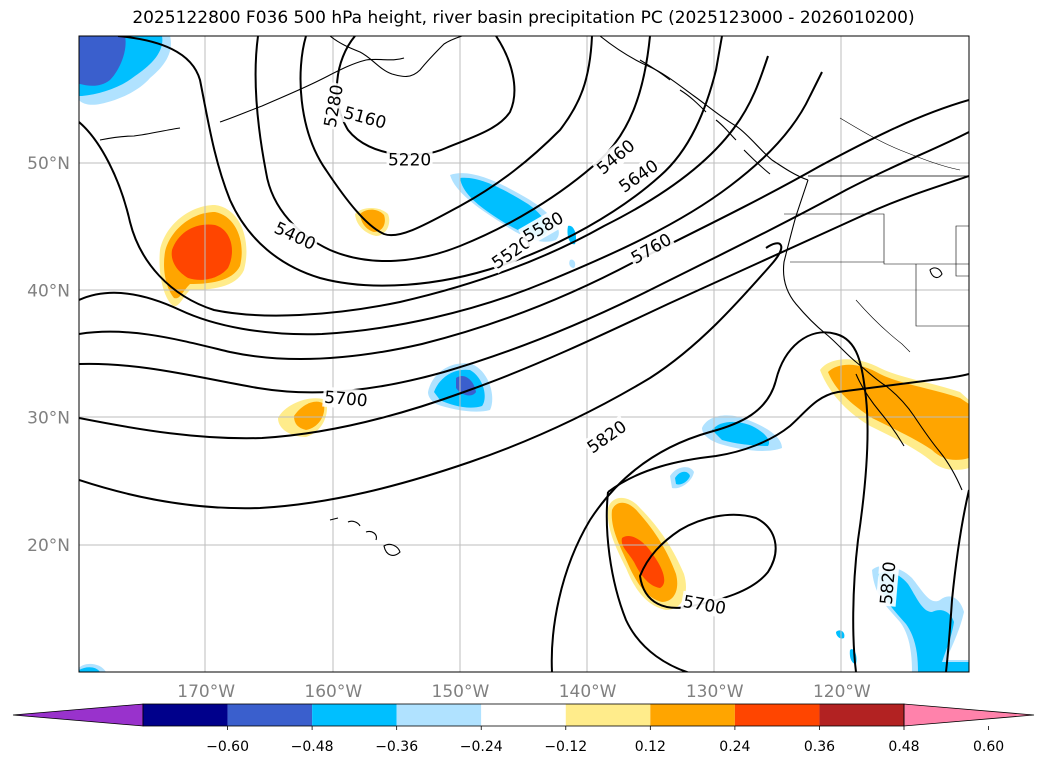  Describe the element at coordinates (819, 747) in the screenshot. I see `colorbar-tick-label: 0.36` at that location.